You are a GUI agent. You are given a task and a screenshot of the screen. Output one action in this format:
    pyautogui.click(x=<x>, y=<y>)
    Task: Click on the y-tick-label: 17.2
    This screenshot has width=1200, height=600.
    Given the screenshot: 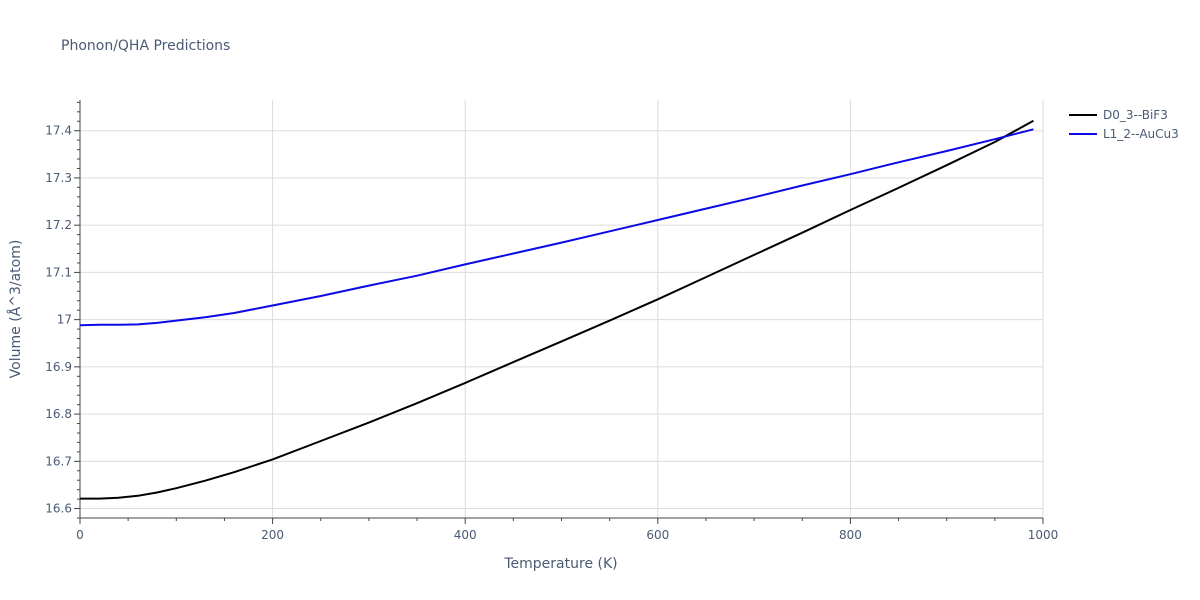 What is the action you would take?
    pyautogui.click(x=58, y=225)
    